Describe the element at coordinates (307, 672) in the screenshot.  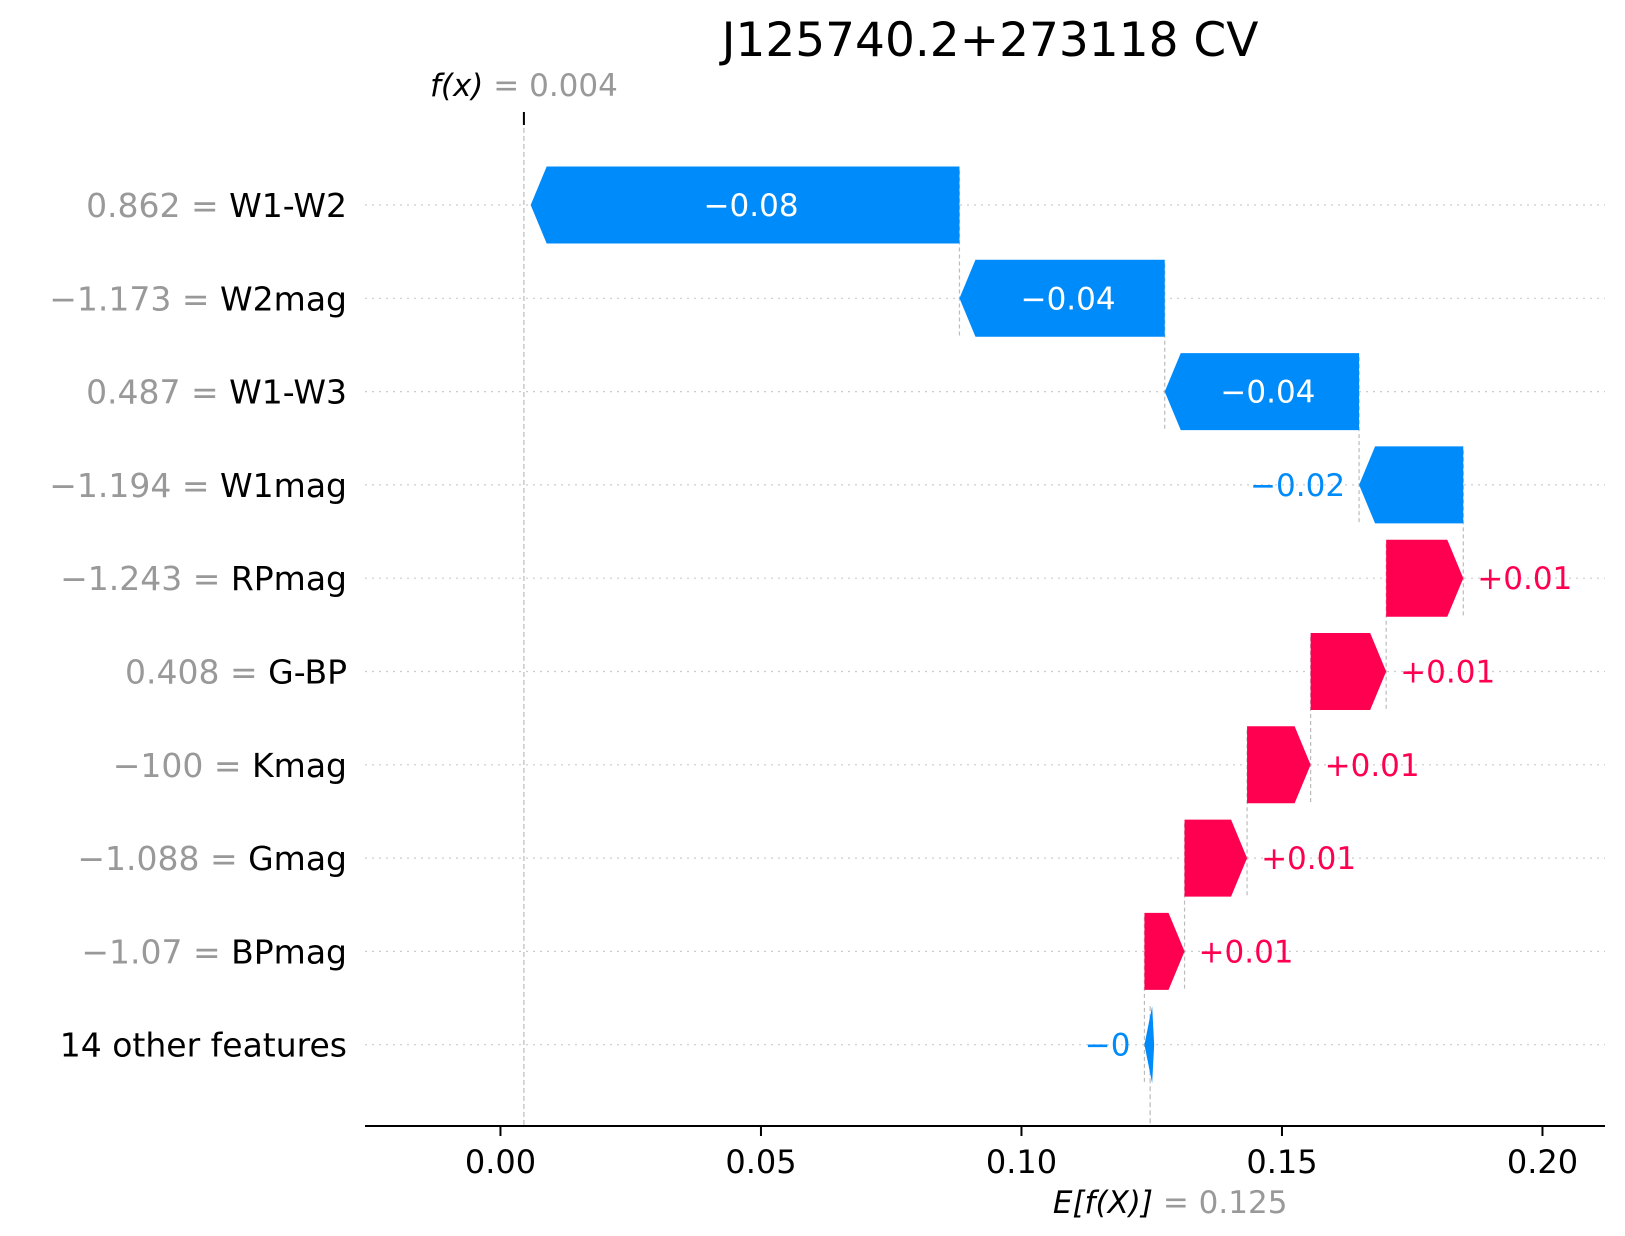
I see `feature-name: G-BP` at that location.